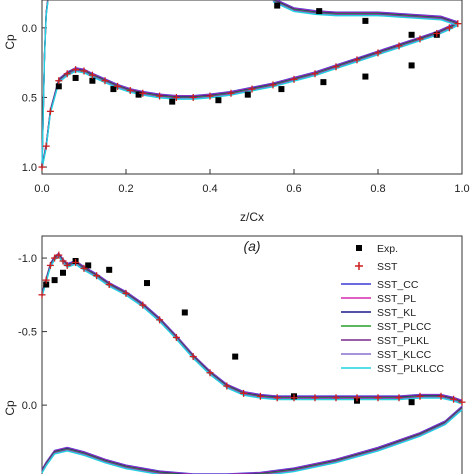  I want to click on panelA-xtick-label: 0.0, so click(41, 189).